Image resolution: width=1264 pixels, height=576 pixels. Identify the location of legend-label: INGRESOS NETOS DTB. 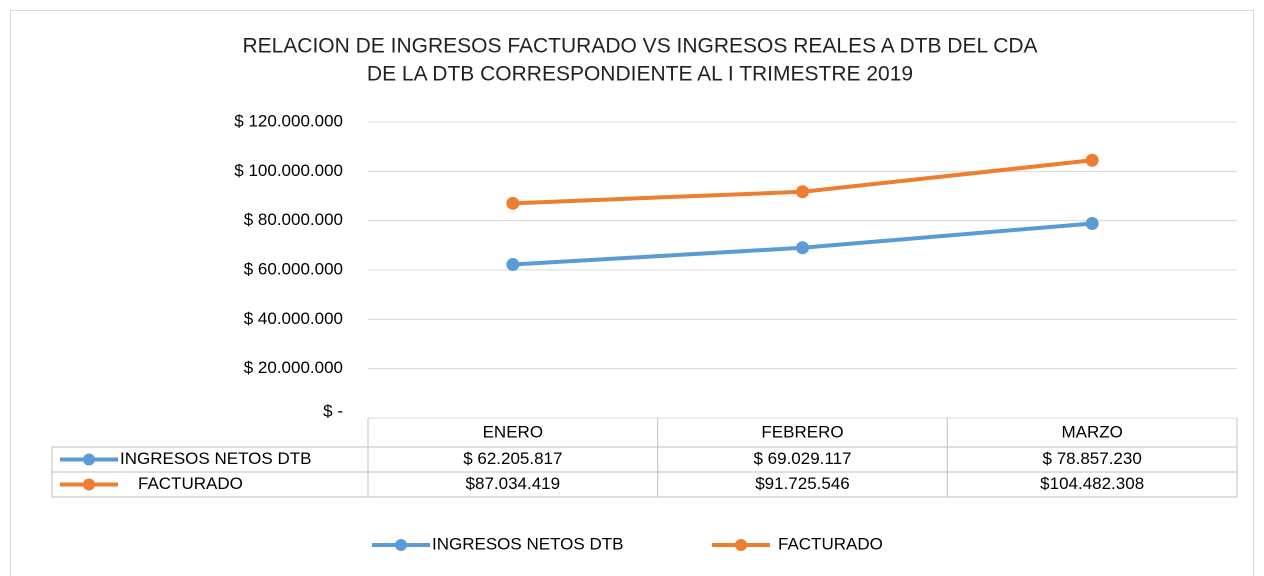
(527, 543).